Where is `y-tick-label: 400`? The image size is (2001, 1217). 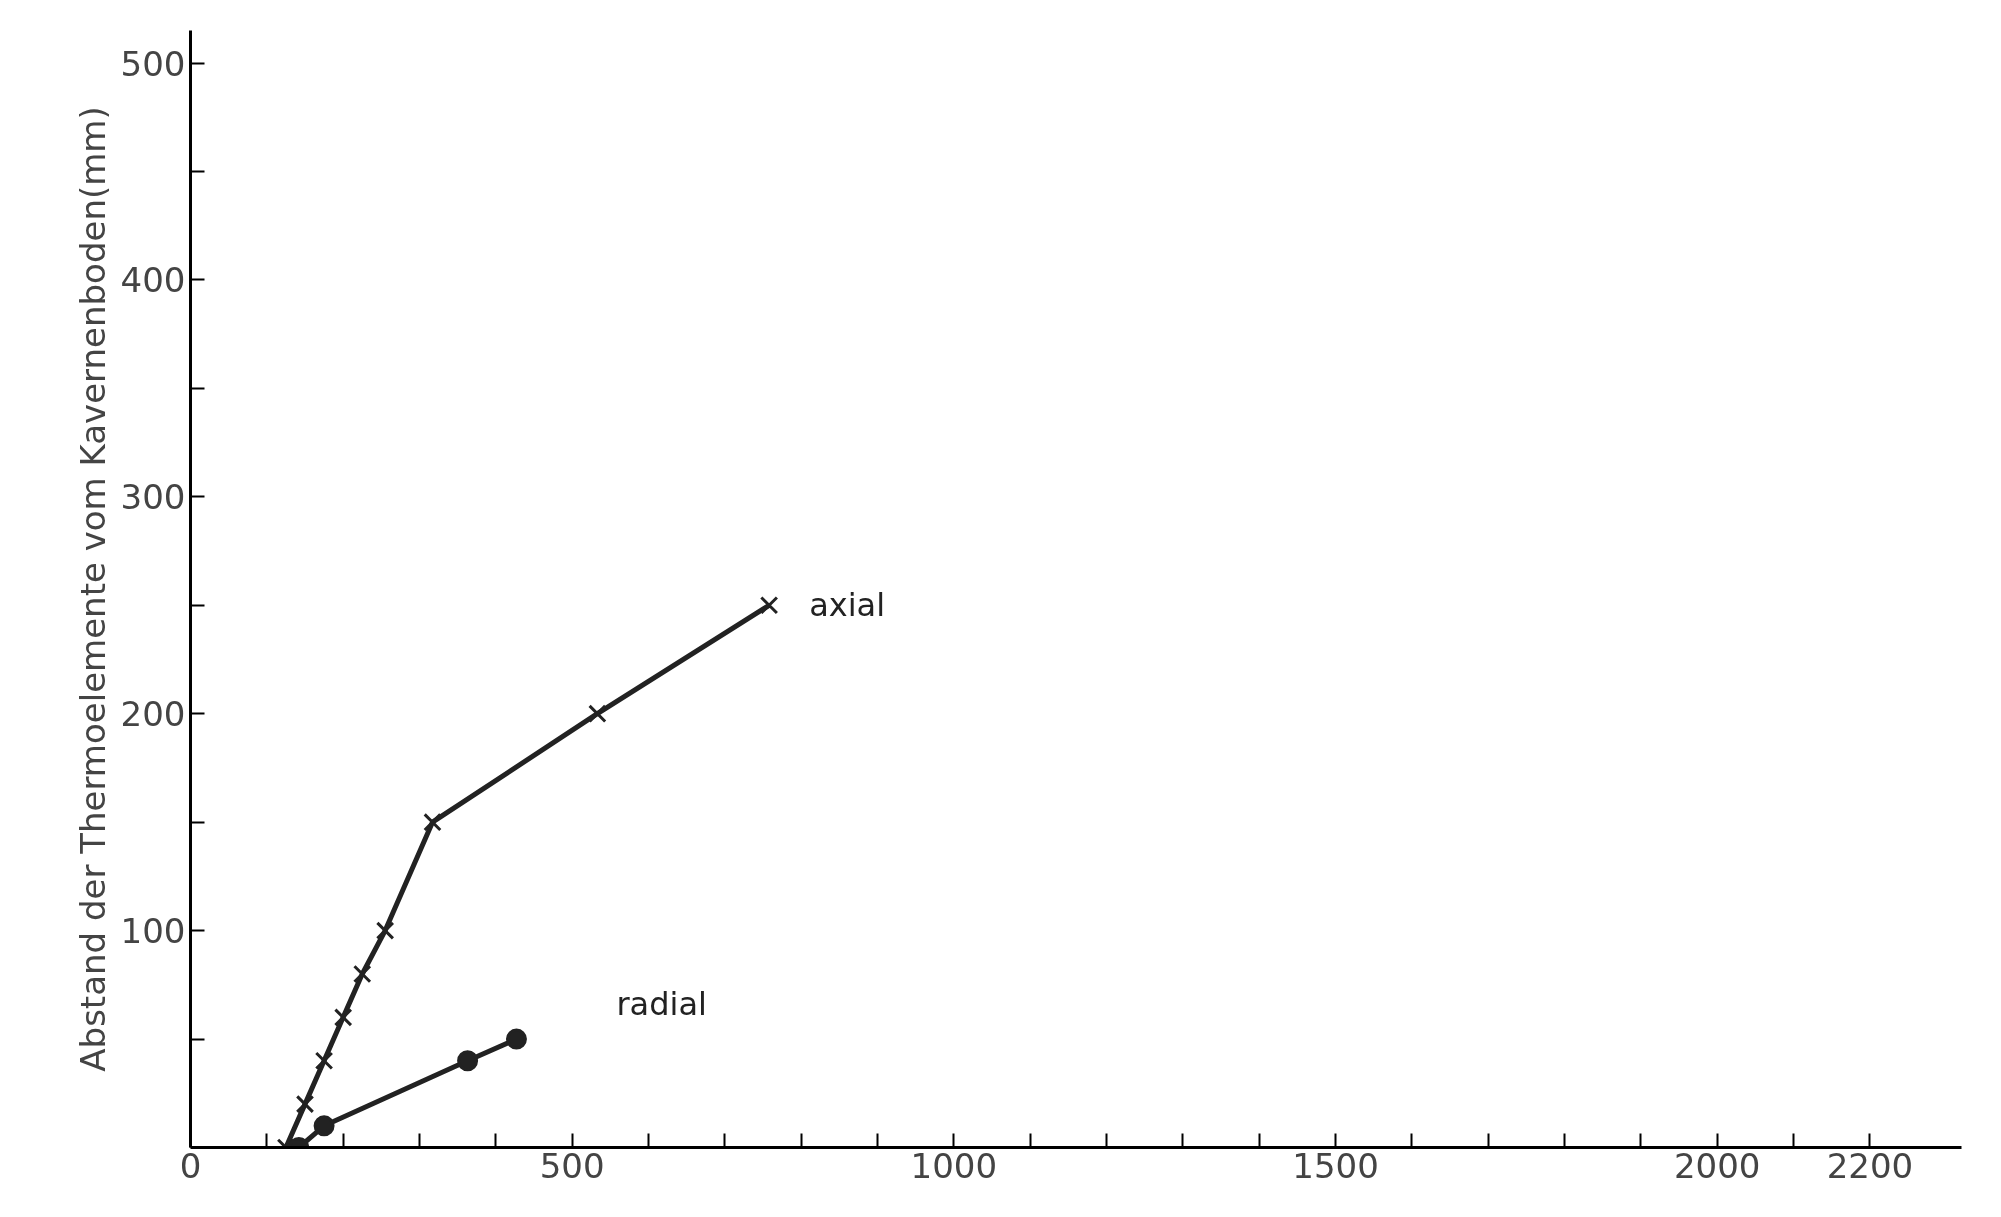 y-tick-label: 400 is located at coordinates (153, 280).